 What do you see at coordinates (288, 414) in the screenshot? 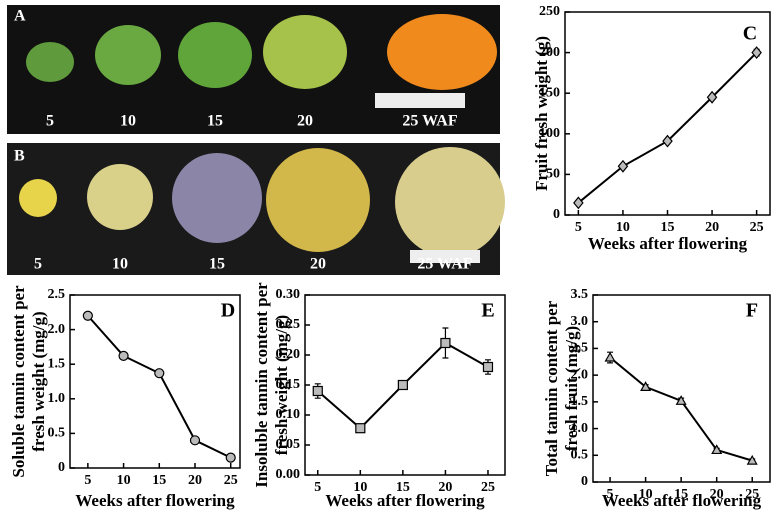
I see `y-tick-label: 0.10` at bounding box center [288, 414].